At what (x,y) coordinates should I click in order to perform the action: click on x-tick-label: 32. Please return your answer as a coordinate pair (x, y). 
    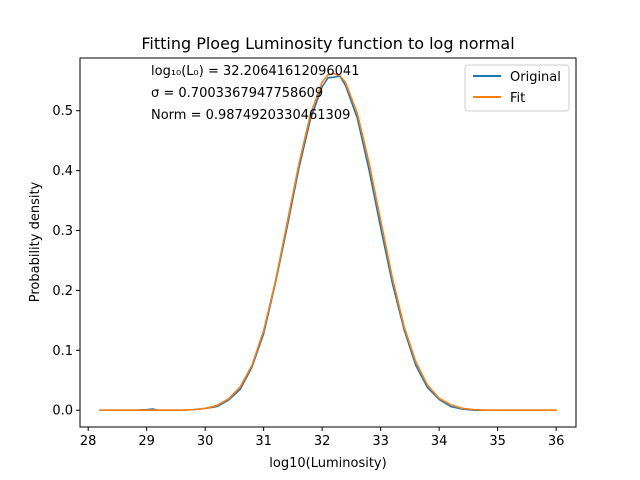
    Looking at the image, I should click on (322, 441).